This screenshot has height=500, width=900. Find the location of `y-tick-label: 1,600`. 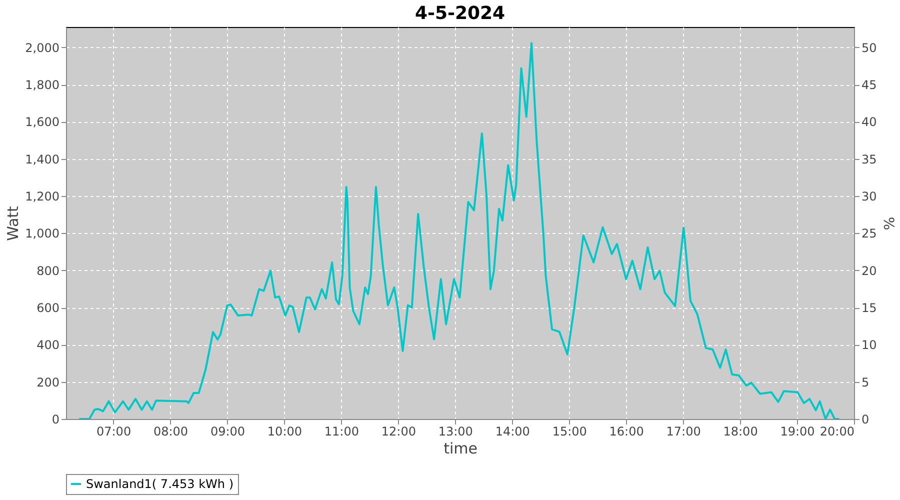

y-tick-label: 1,600 is located at coordinates (42, 122).